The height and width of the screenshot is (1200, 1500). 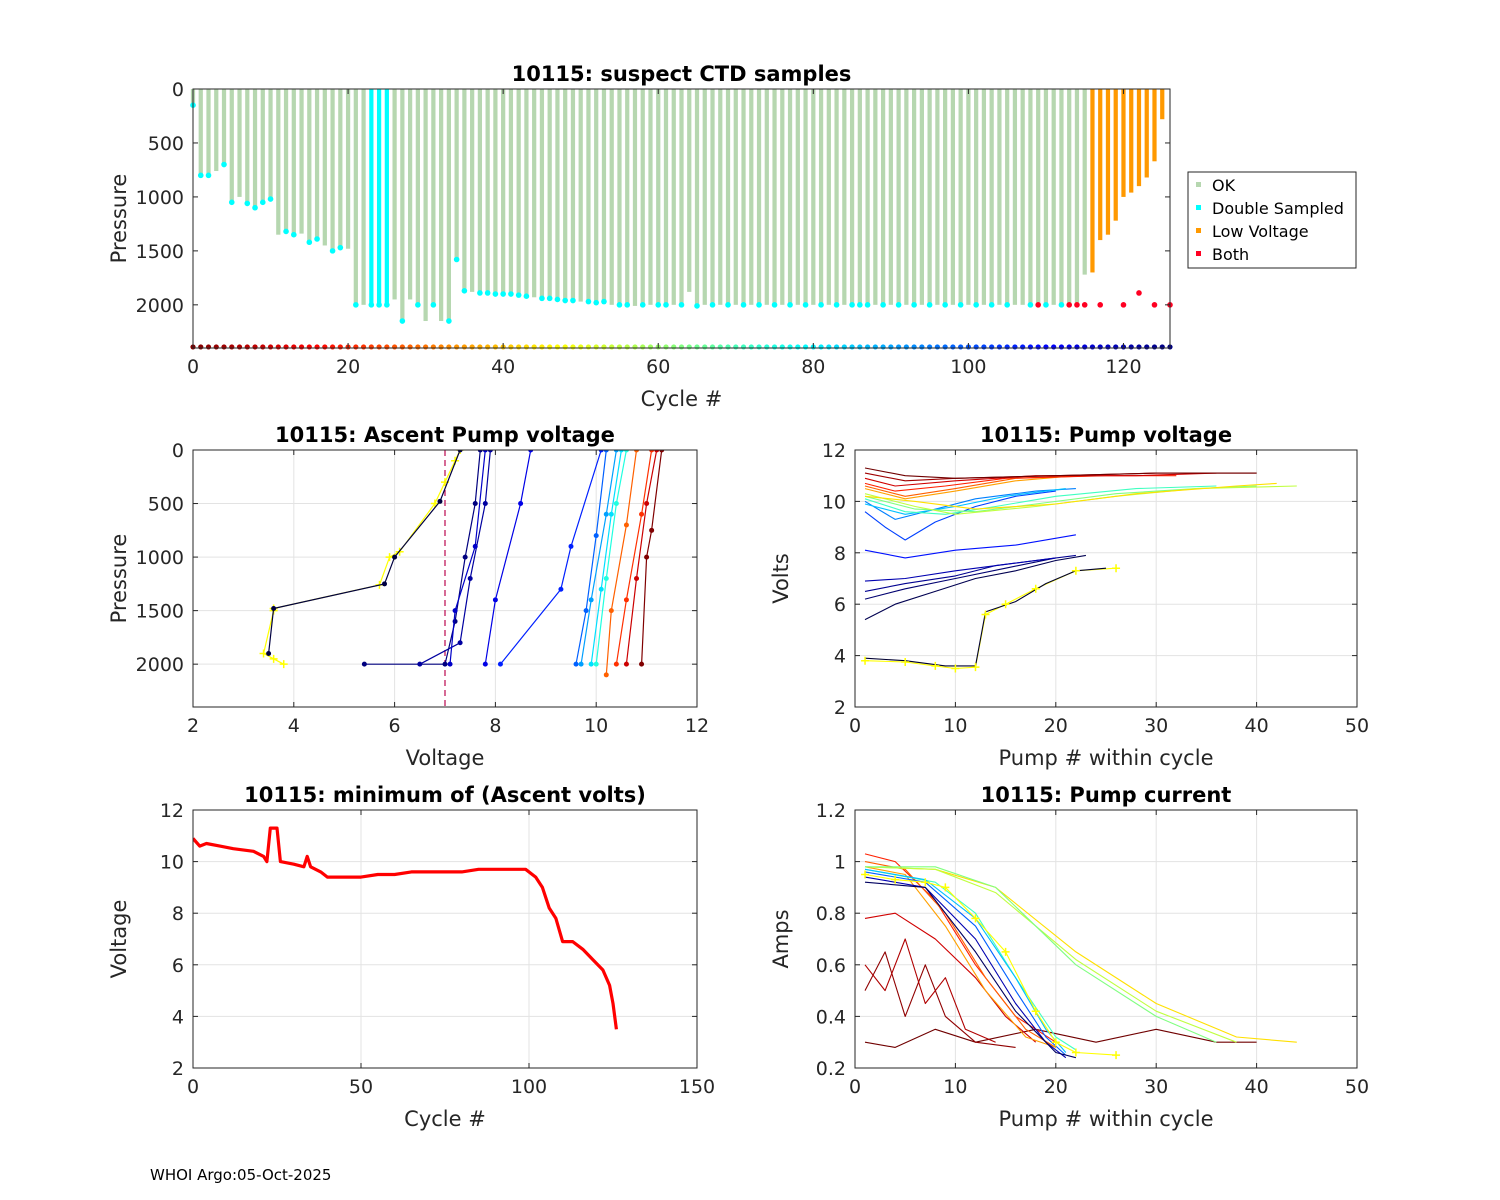 What do you see at coordinates (160, 665) in the screenshot?
I see `y-tick-label: 2000` at bounding box center [160, 665].